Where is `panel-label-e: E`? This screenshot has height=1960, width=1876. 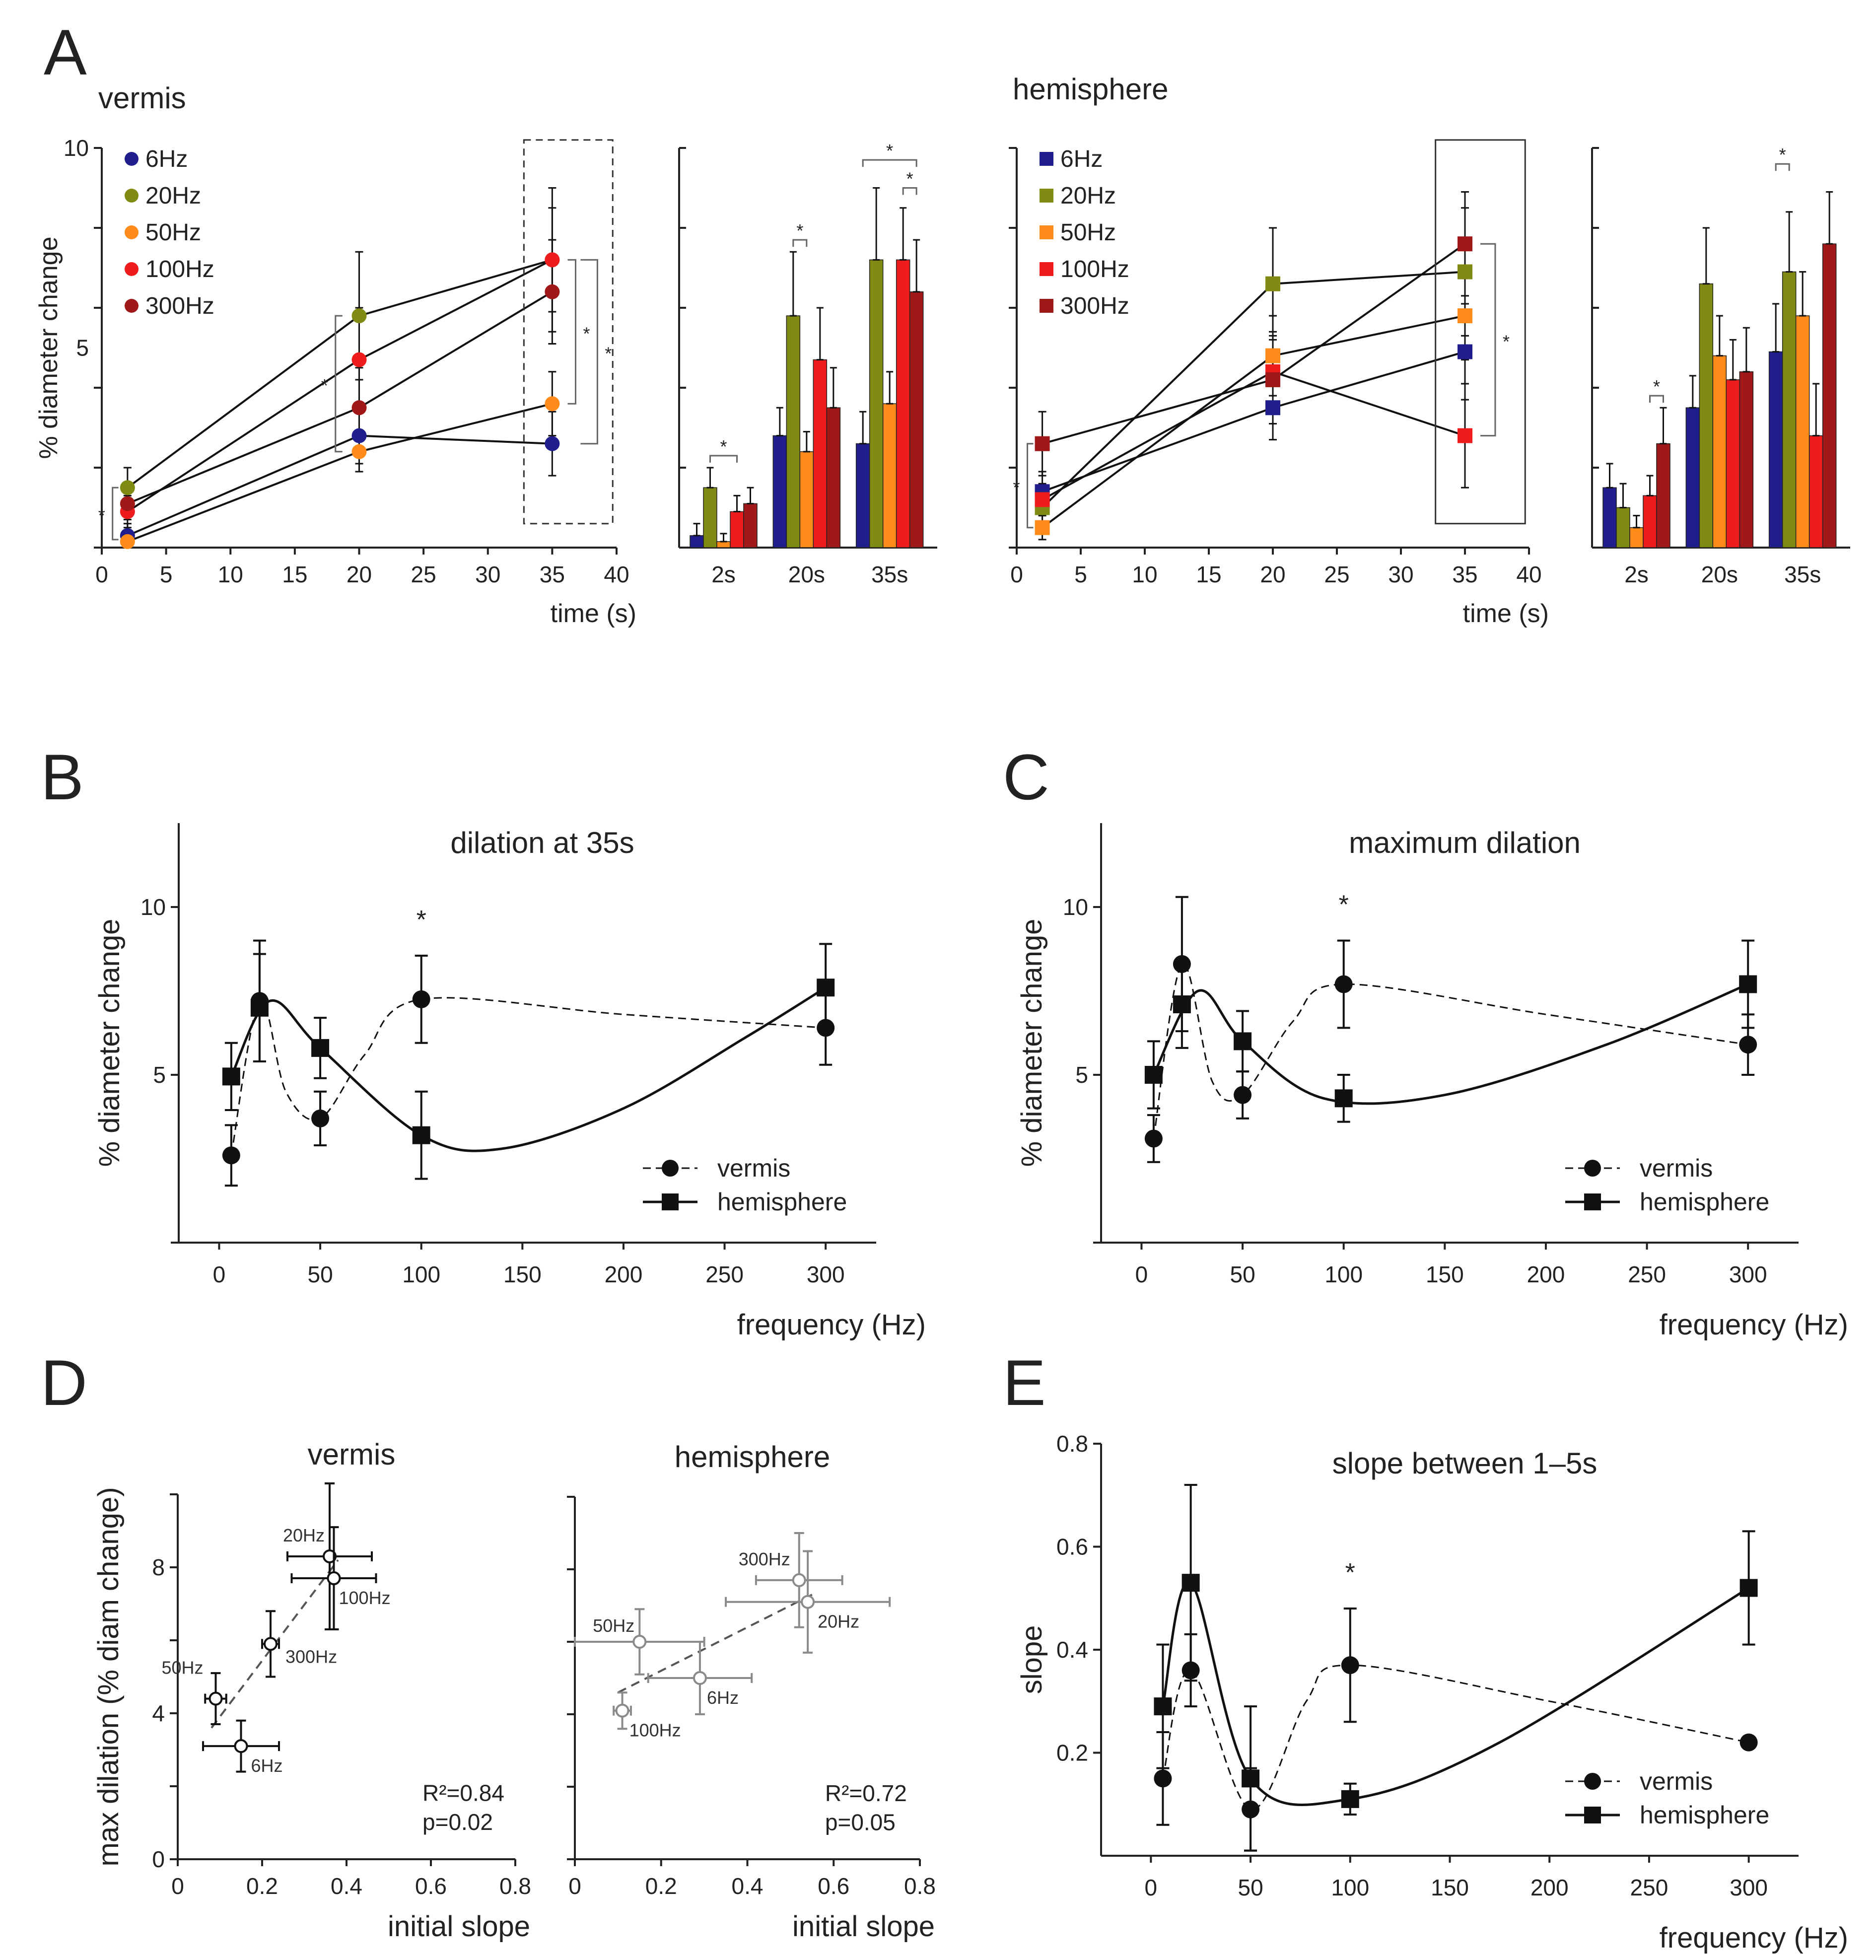
panel-label-e: E is located at coordinates (1024, 1382).